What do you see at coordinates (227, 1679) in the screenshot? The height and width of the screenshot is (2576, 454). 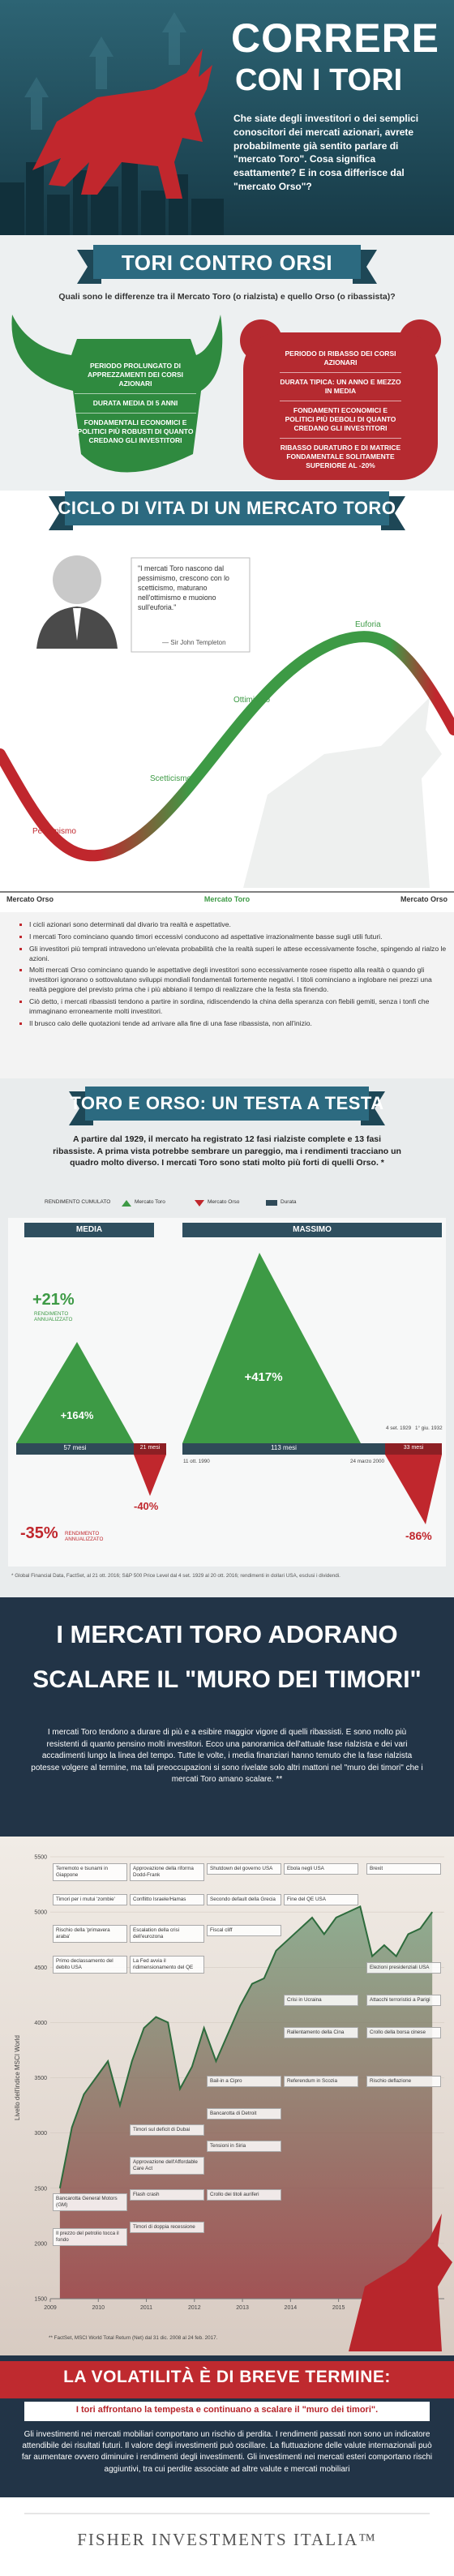 I see `section-title: SCALARE IL "MURO DEI TIMORI"` at bounding box center [227, 1679].